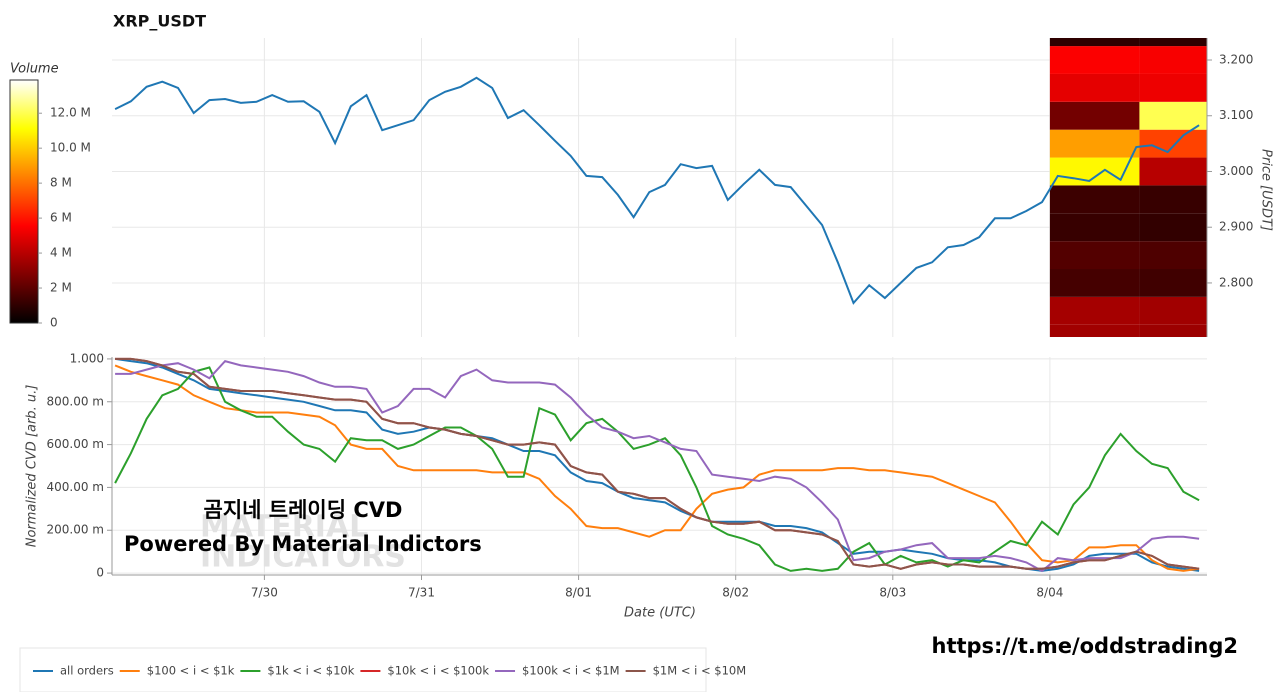 Image resolution: width=1280 pixels, height=692 pixels. What do you see at coordinates (892, 593) in the screenshot?
I see `x-tick-label: 8/03` at bounding box center [892, 593].